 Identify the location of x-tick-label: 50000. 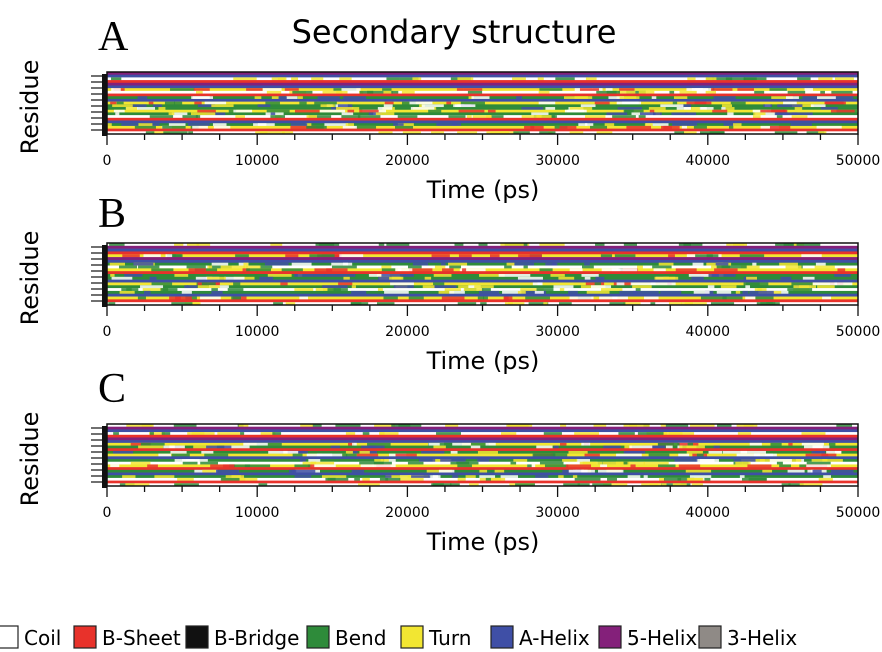
(858, 513).